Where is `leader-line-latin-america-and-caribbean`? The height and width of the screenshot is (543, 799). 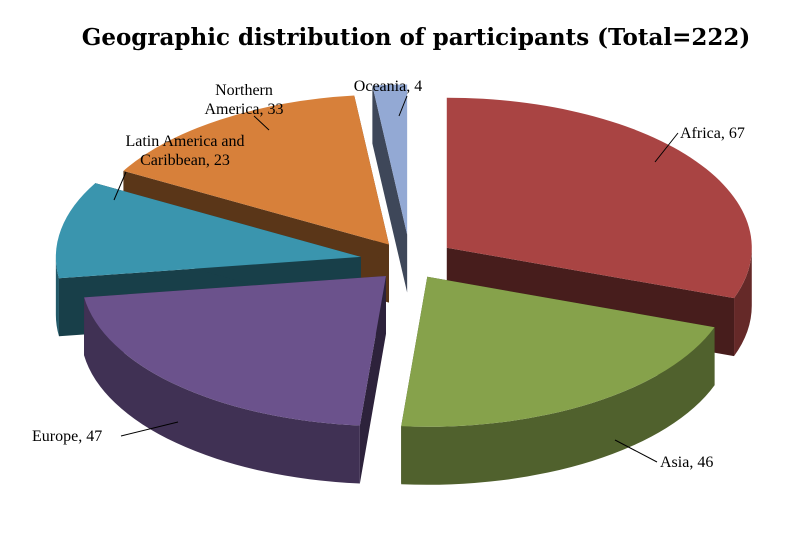
leader-line-latin-america-and-caribbean is located at coordinates (120, 186).